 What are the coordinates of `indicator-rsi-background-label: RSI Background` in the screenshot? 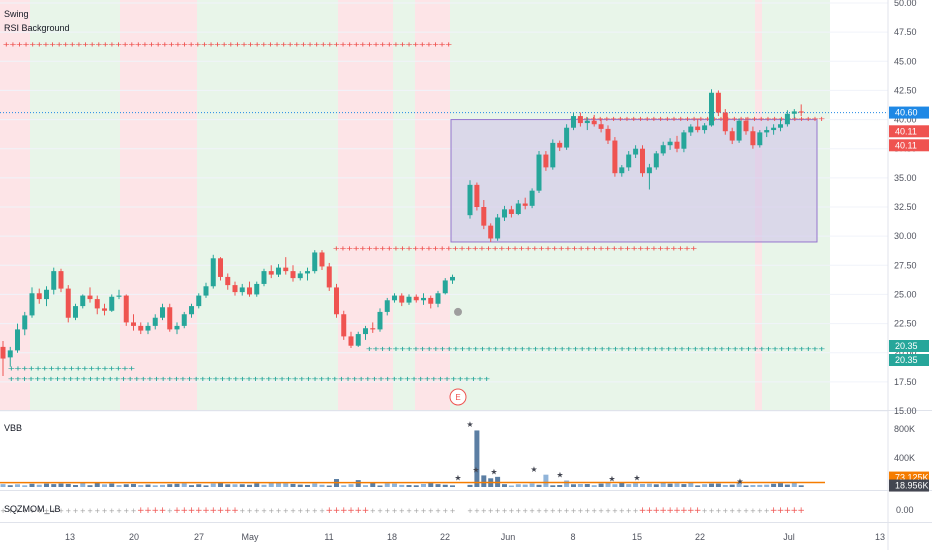 It's located at (37, 28).